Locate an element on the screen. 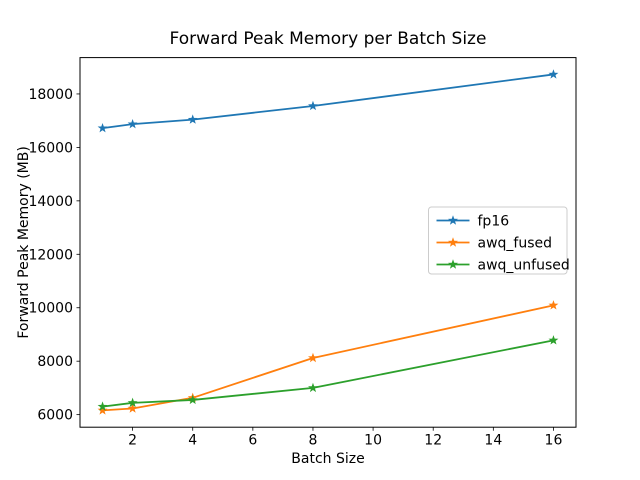 Image resolution: width=640 pixels, height=480 pixels. y-tick-label: 6000 is located at coordinates (55, 416).